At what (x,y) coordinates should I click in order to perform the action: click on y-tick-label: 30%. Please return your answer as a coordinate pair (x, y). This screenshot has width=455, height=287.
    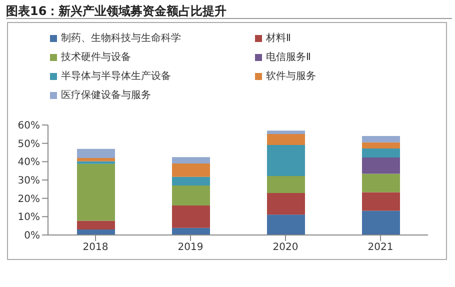
    Looking at the image, I should click on (29, 181).